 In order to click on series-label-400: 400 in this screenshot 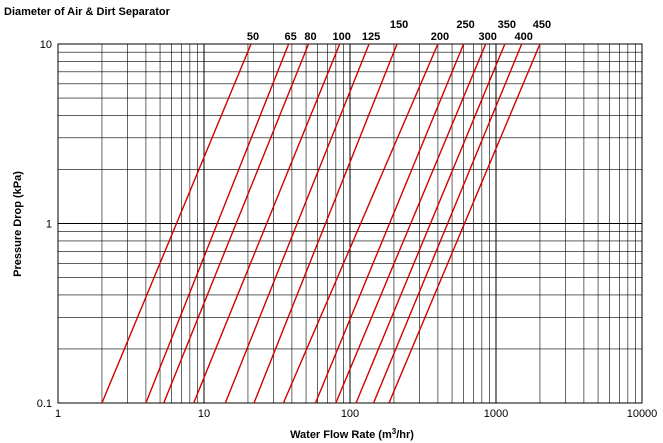, I will do `click(524, 37)`.